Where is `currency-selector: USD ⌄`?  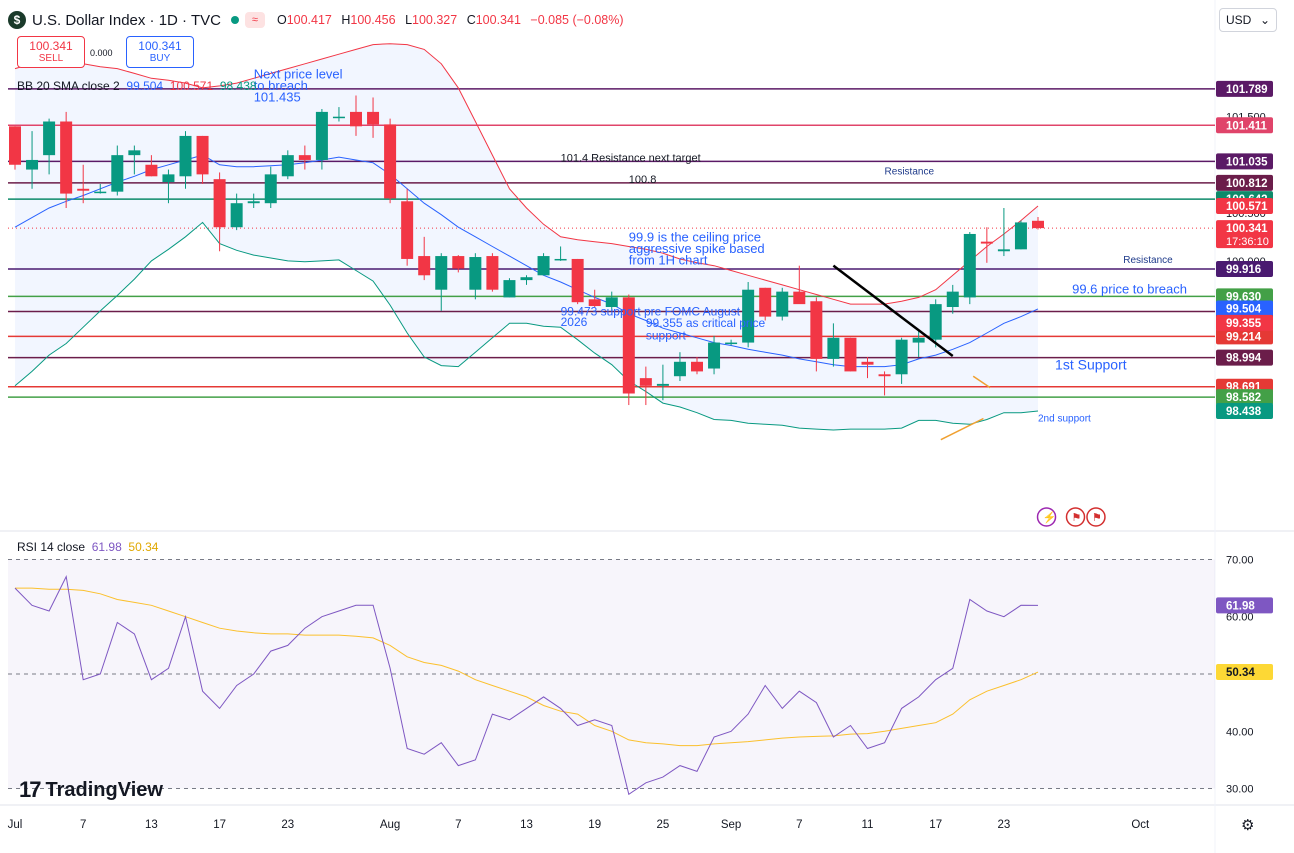
currency-selector: USD ⌄ is located at coordinates (1248, 20).